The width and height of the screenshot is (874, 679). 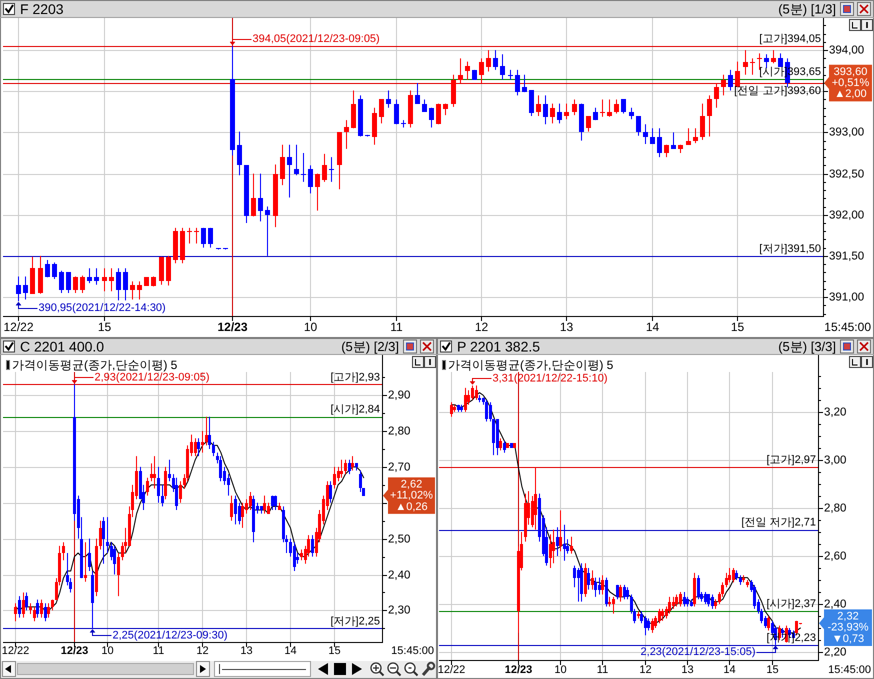 I want to click on y-tick-label: 2,70, so click(x=399, y=468).